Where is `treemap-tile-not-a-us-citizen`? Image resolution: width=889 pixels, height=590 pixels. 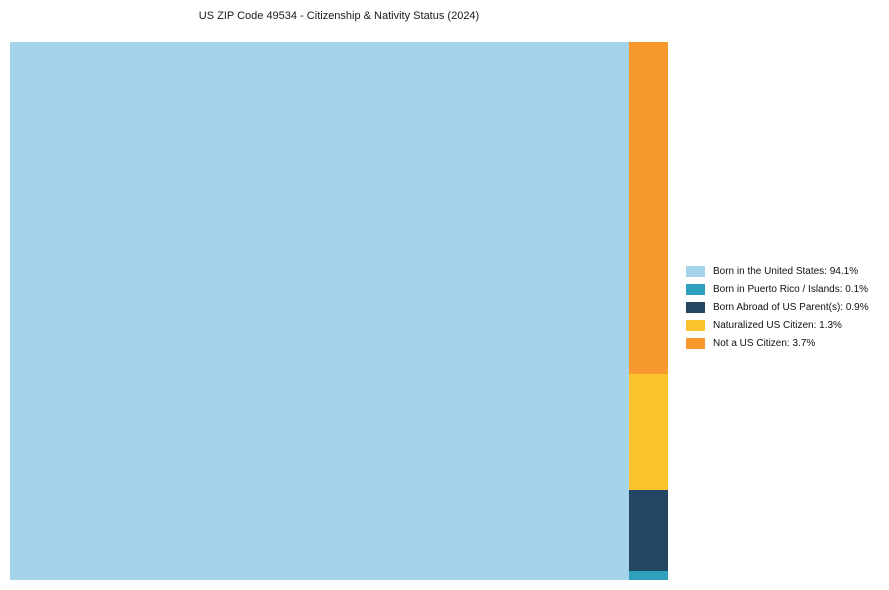 treemap-tile-not-a-us-citizen is located at coordinates (648, 208).